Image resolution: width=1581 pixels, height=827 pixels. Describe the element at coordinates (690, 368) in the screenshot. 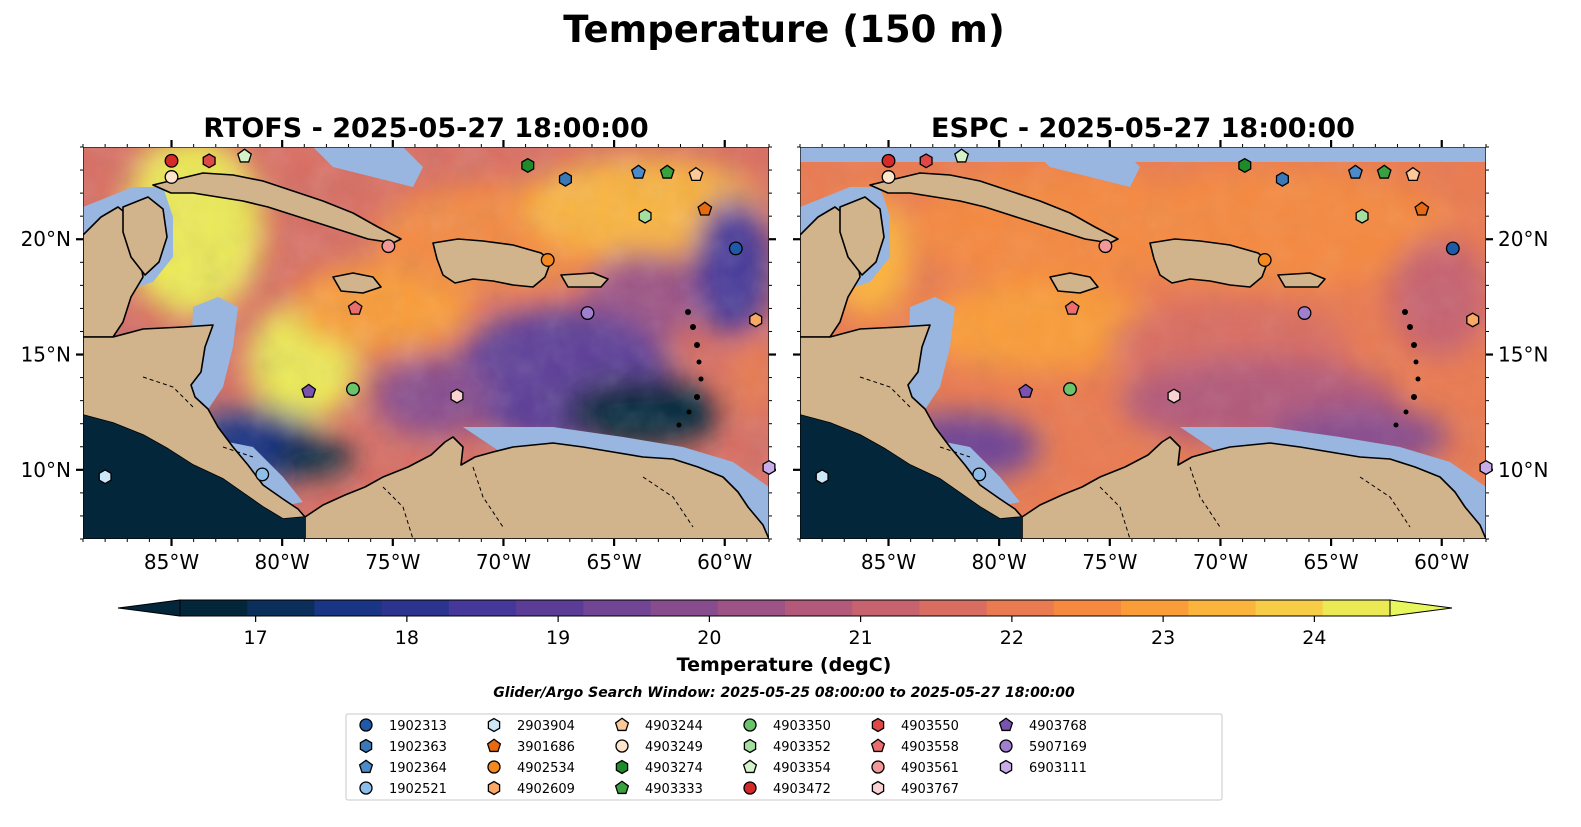

I see `lesser-antilles-rtofs` at that location.